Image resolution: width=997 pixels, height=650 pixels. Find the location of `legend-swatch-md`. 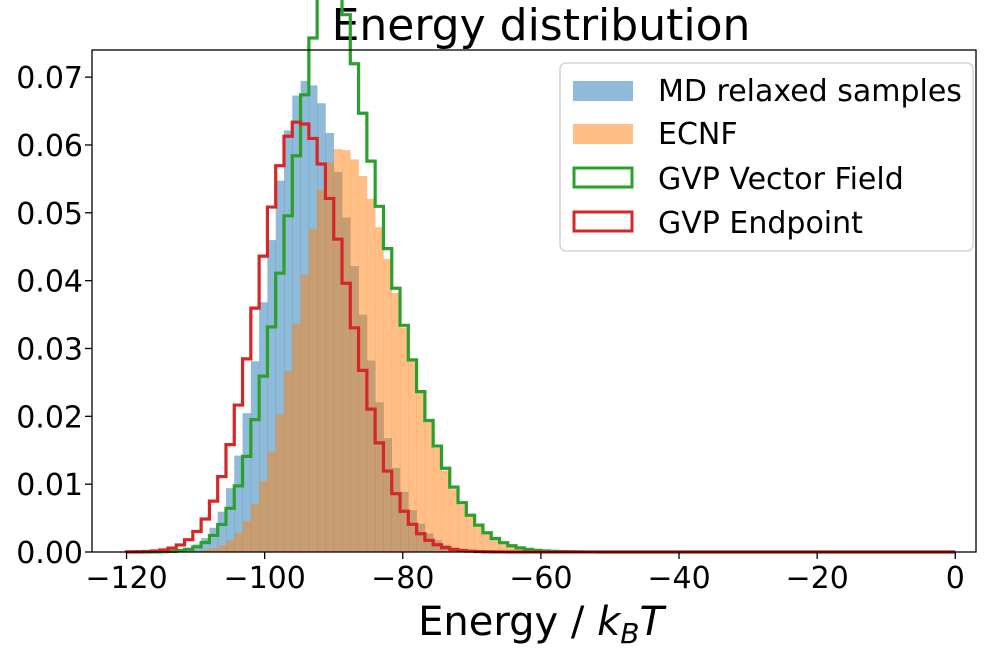

legend-swatch-md is located at coordinates (603, 91).